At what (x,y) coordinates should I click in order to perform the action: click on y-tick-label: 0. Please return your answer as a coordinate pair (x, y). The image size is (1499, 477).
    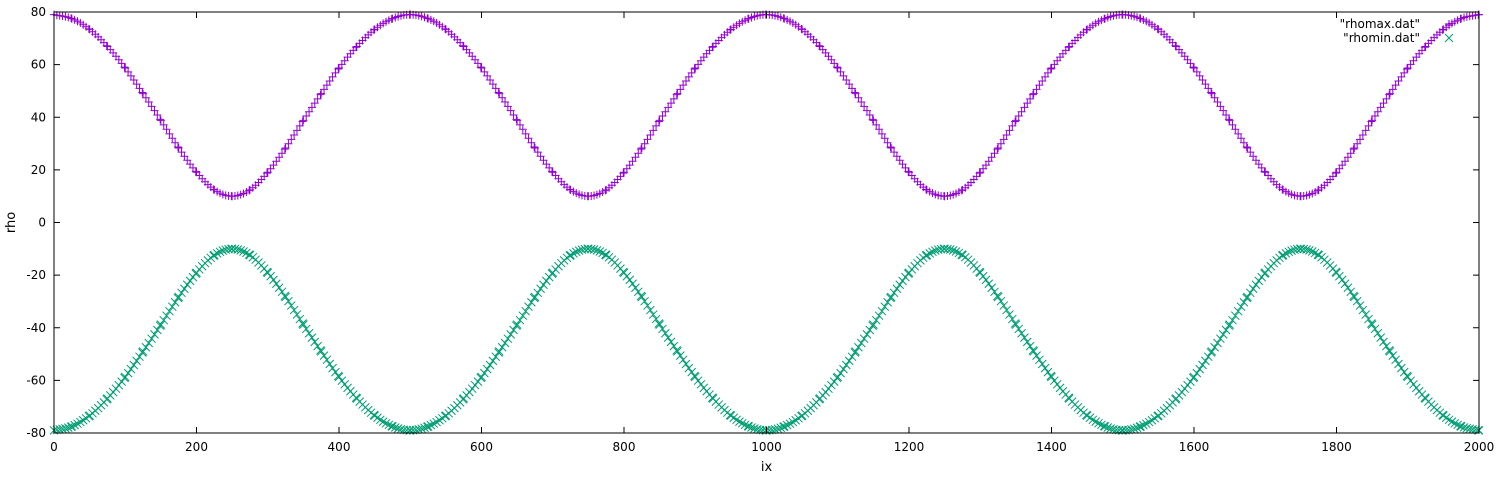
    Looking at the image, I should click on (42, 223).